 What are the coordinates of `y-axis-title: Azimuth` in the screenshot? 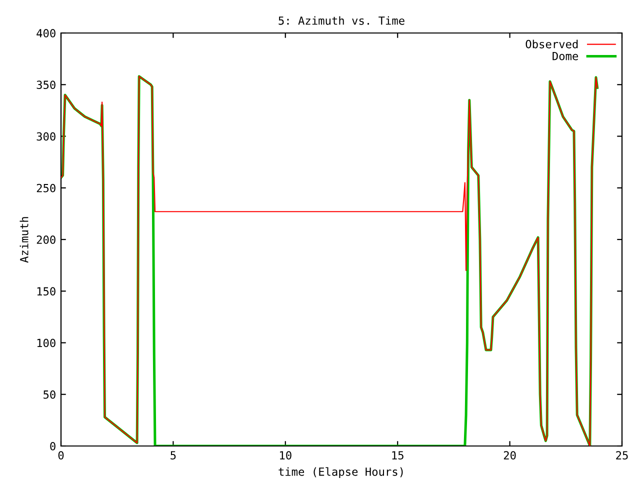 It's located at (24, 240).